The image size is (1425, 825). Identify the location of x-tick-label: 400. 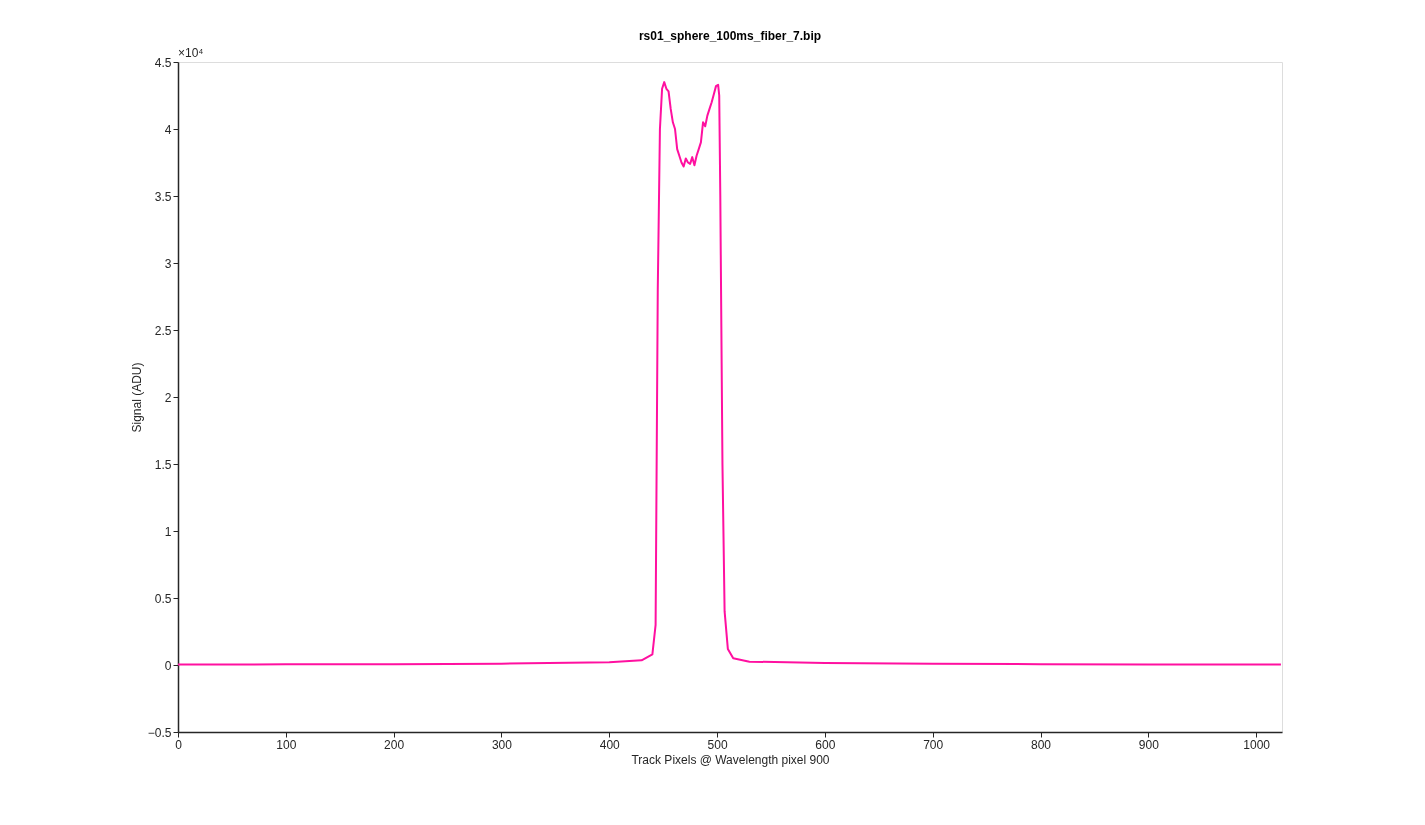
(610, 744).